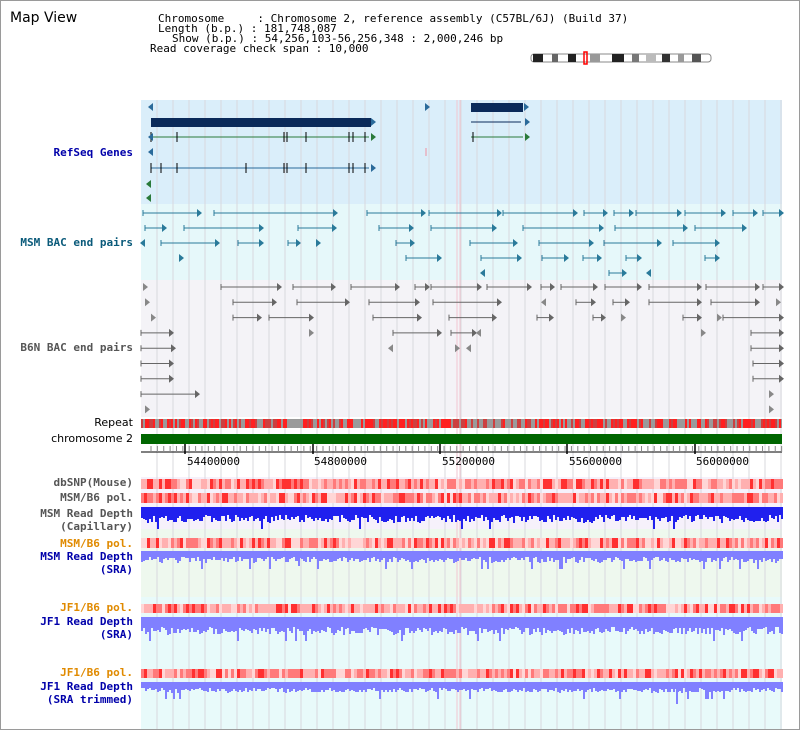 Image resolution: width=800 pixels, height=730 pixels. What do you see at coordinates (261, 122) in the screenshot?
I see `gene-block` at bounding box center [261, 122].